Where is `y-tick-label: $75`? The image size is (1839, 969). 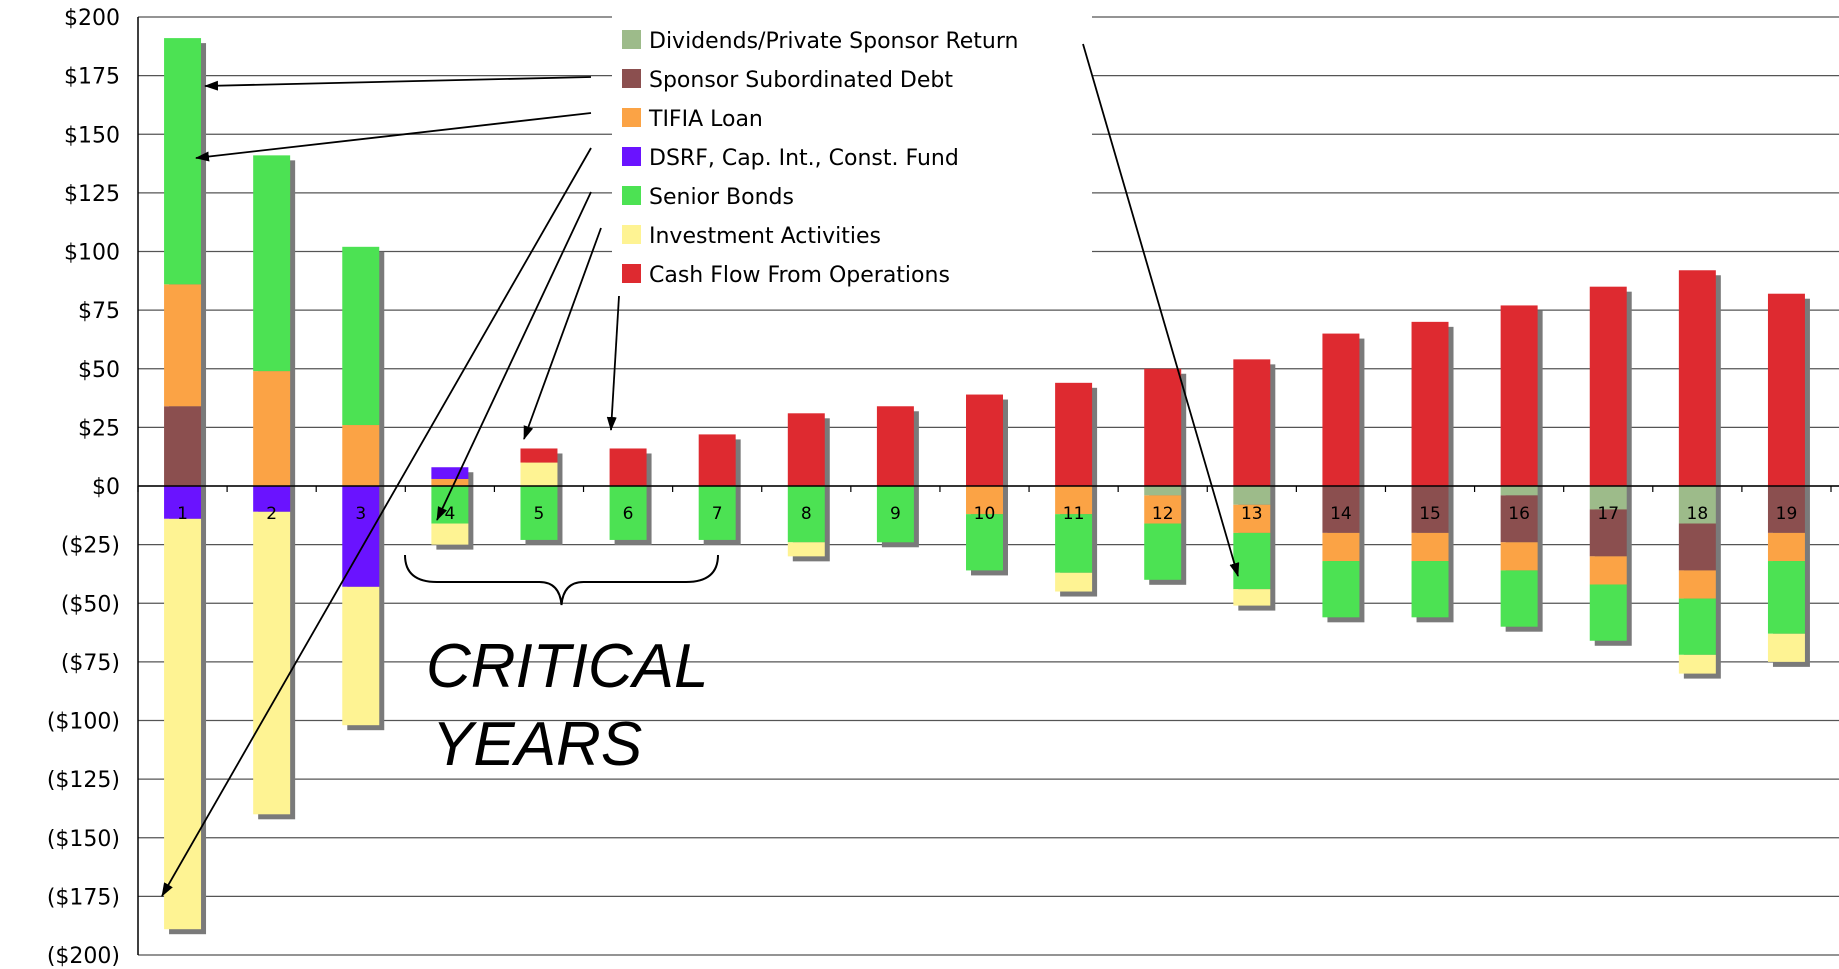 y-tick-label: $75 is located at coordinates (99, 311).